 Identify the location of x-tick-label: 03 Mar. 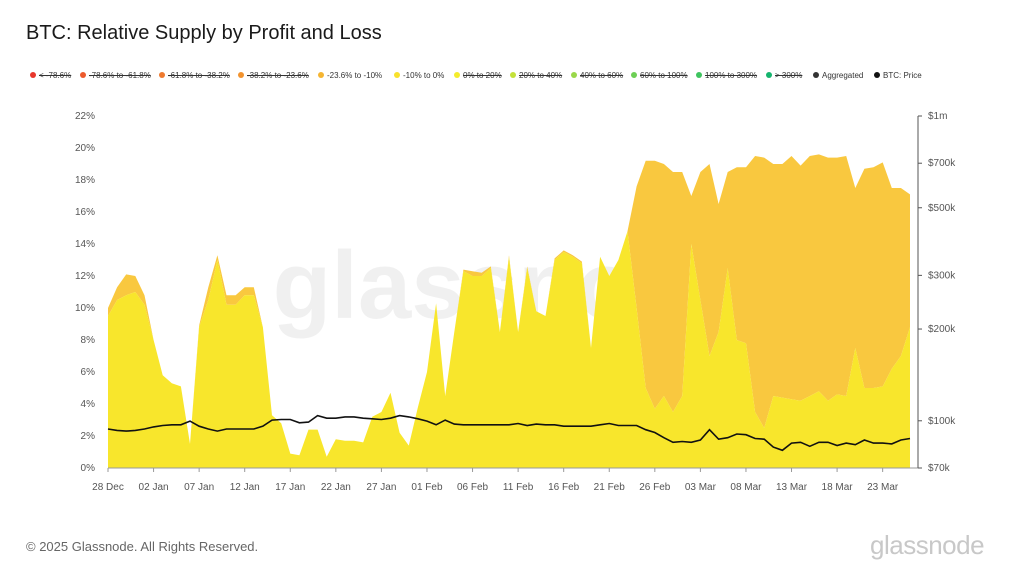
(701, 487).